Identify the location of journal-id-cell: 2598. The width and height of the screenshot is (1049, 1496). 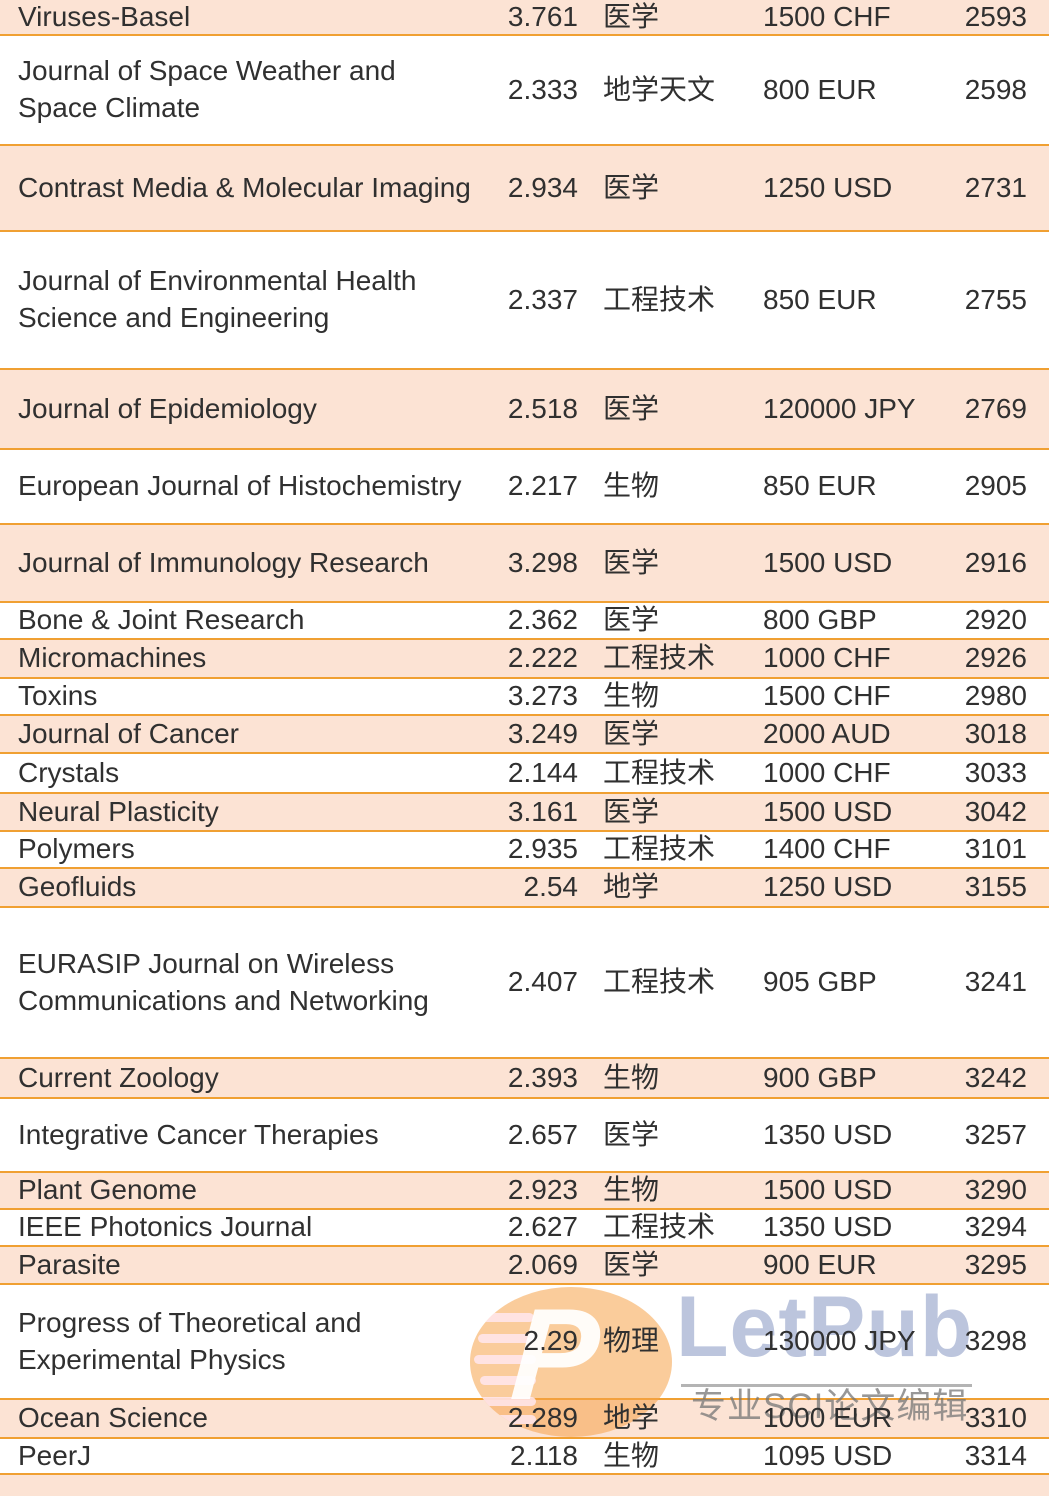
(995, 89).